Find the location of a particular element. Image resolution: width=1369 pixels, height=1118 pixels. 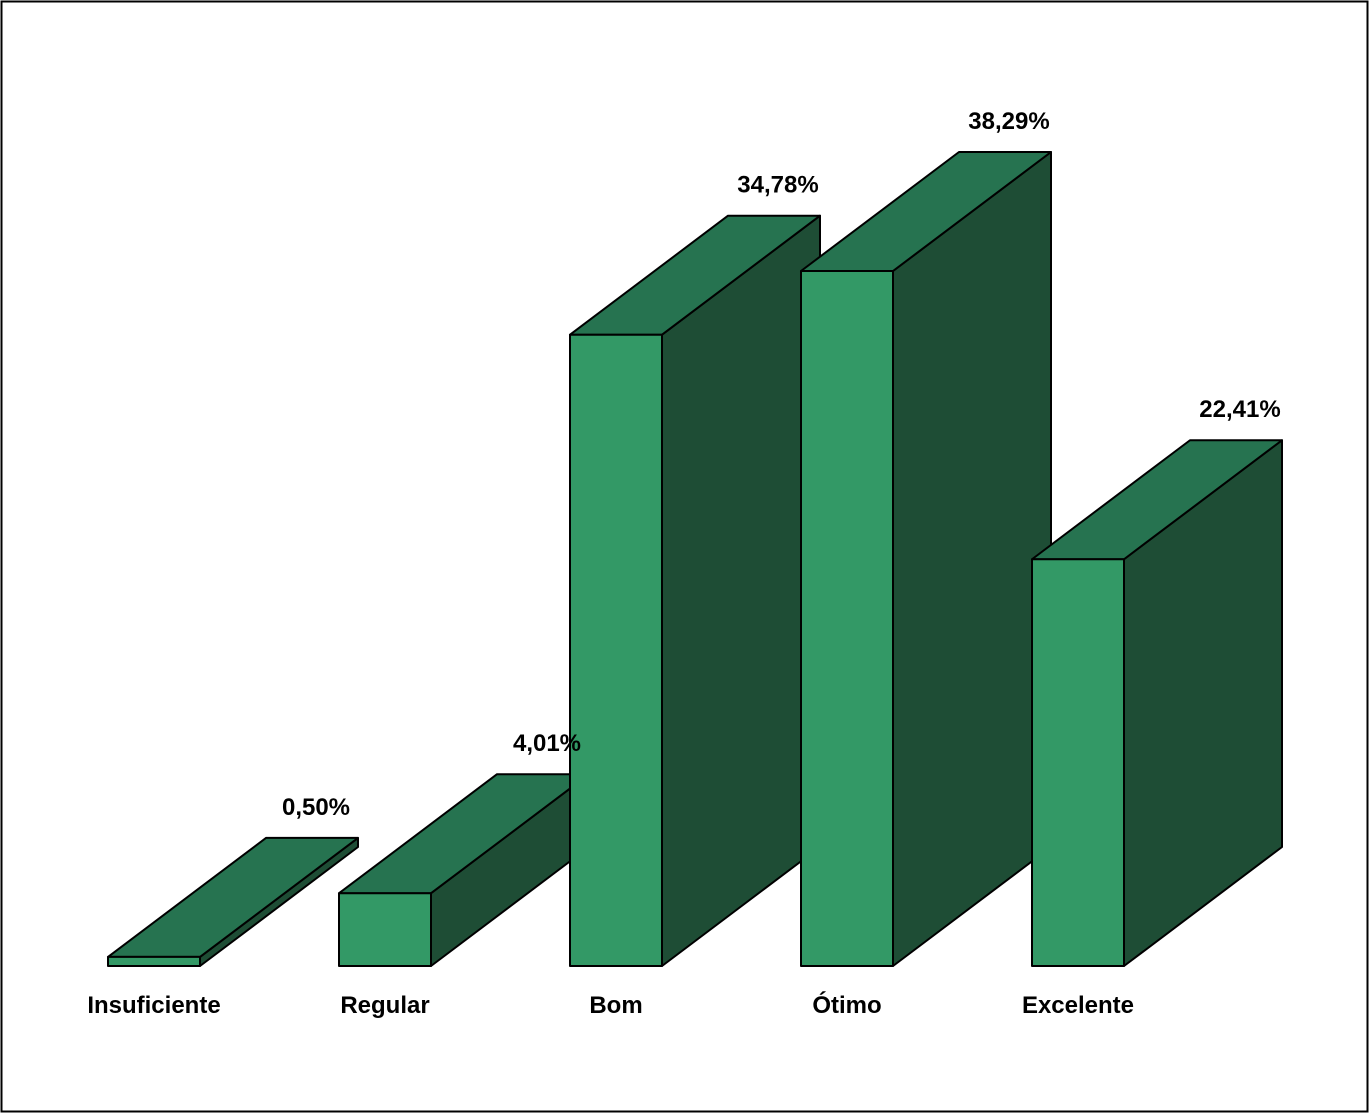

category-label: Bom is located at coordinates (615, 1005).